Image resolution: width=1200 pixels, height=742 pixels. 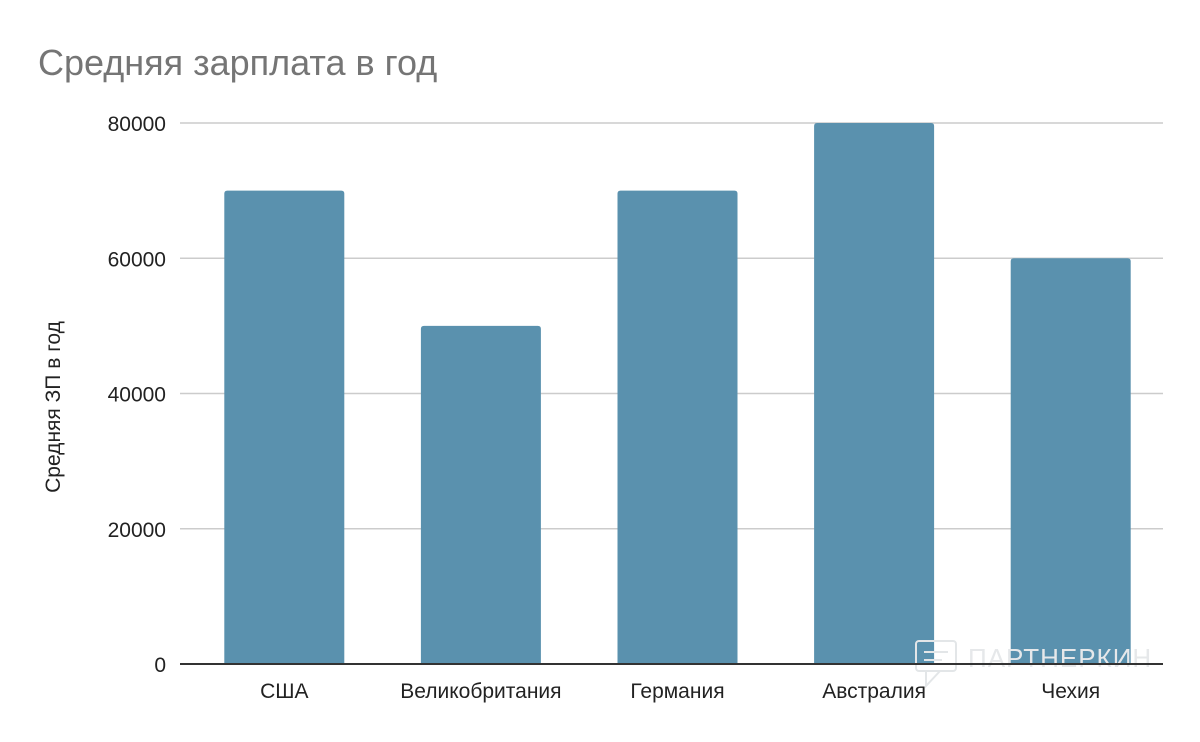 I want to click on watermark: ПАРТНЕРКИН, so click(x=1033, y=664).